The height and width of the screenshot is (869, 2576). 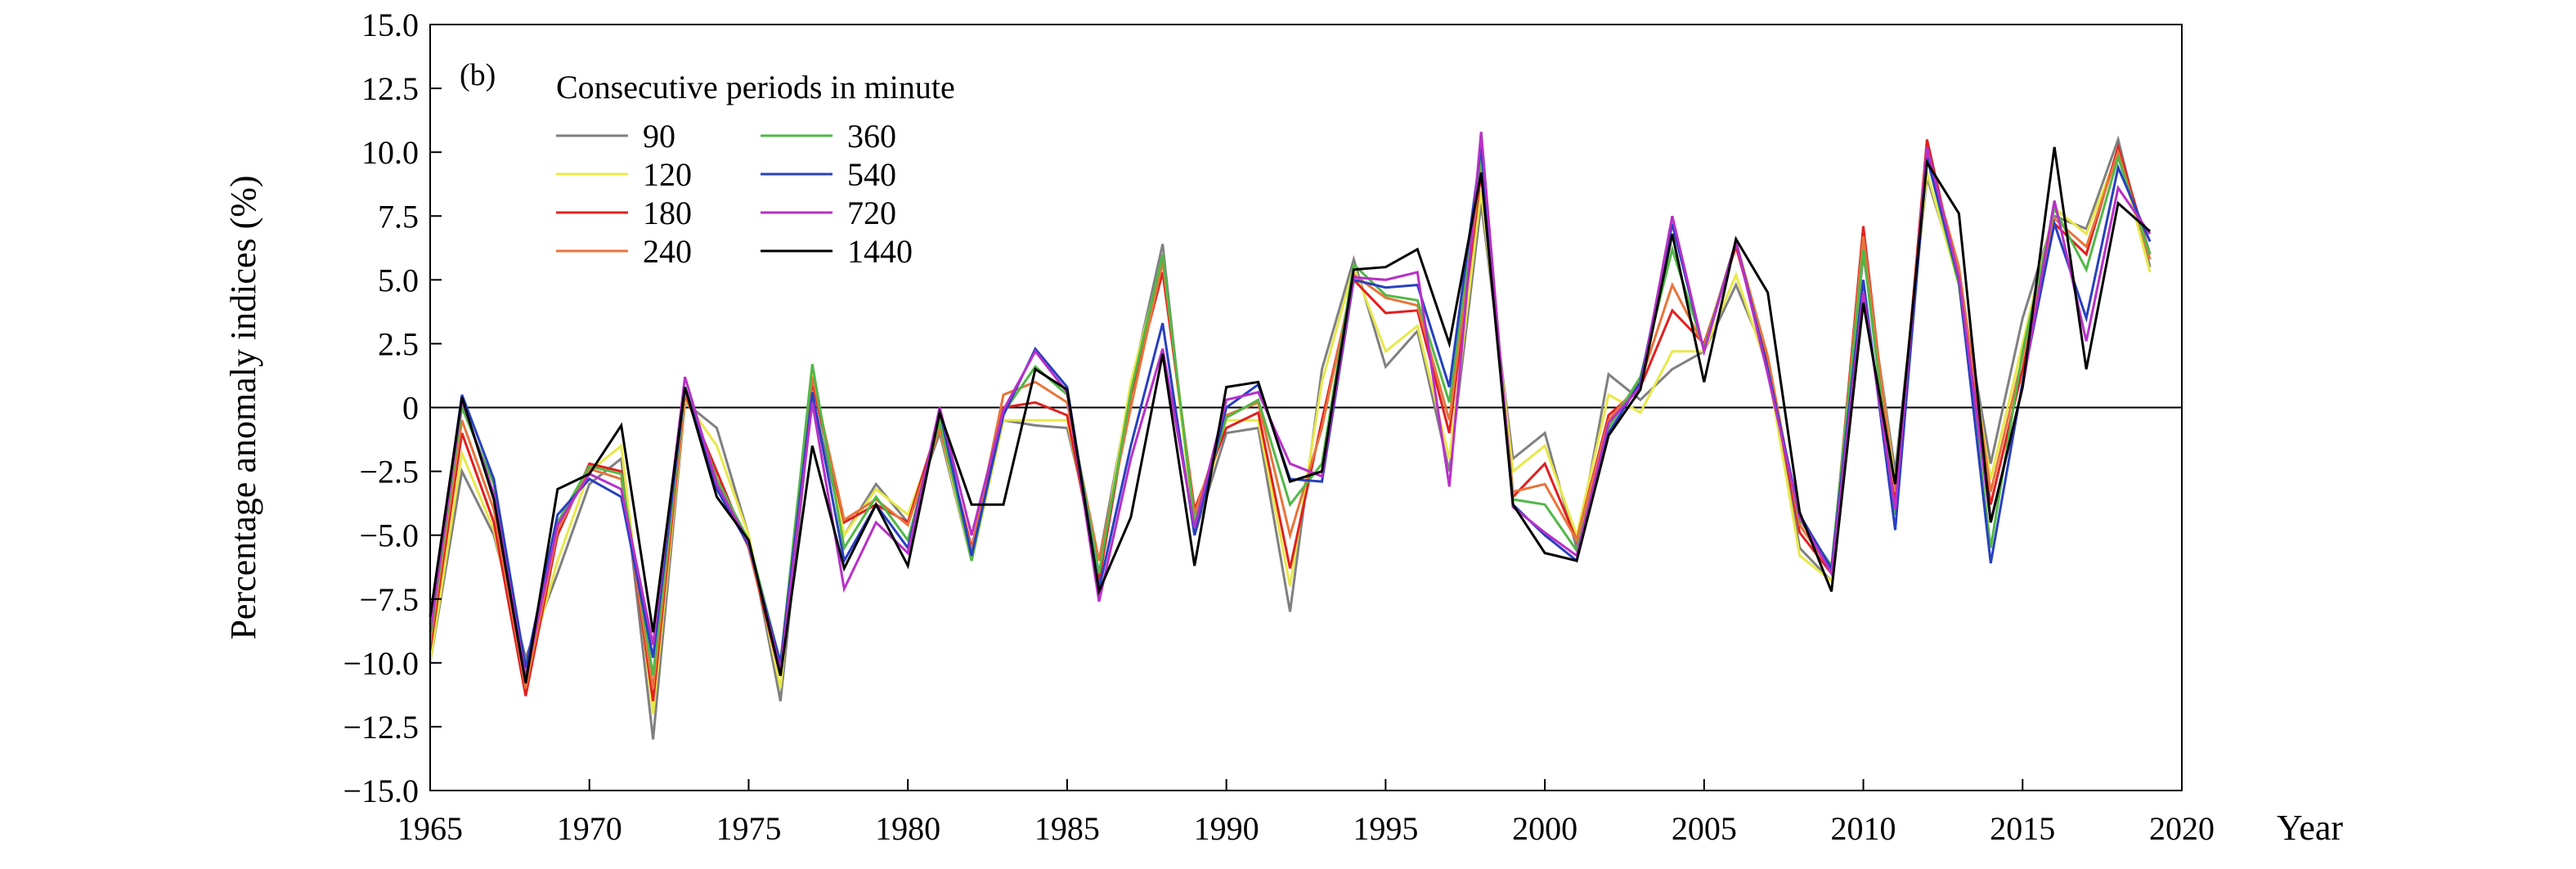 I want to click on y-tick-label: 0, so click(x=411, y=408).